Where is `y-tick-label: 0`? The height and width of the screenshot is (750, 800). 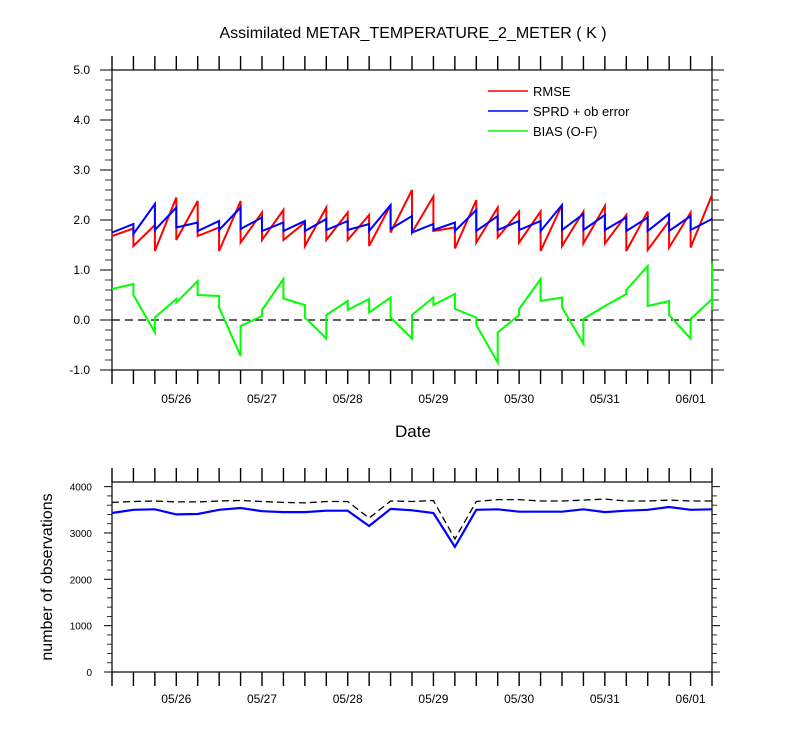
y-tick-label: 0 is located at coordinates (89, 673).